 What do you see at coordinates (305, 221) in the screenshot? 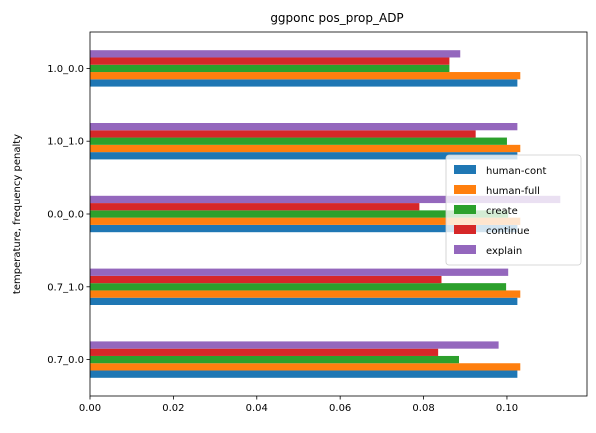
I see `bar-human-full-0.0_0.0` at bounding box center [305, 221].